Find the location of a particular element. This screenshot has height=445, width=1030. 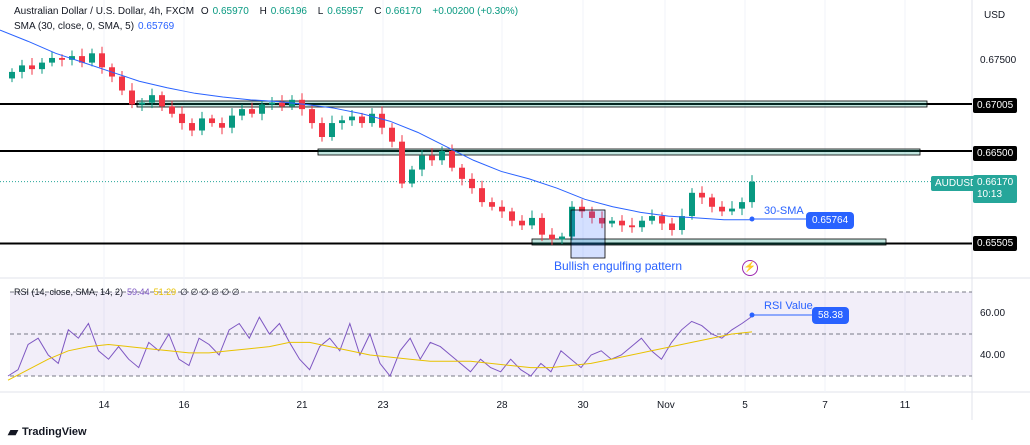

countdown: 10:13 is located at coordinates (990, 194).